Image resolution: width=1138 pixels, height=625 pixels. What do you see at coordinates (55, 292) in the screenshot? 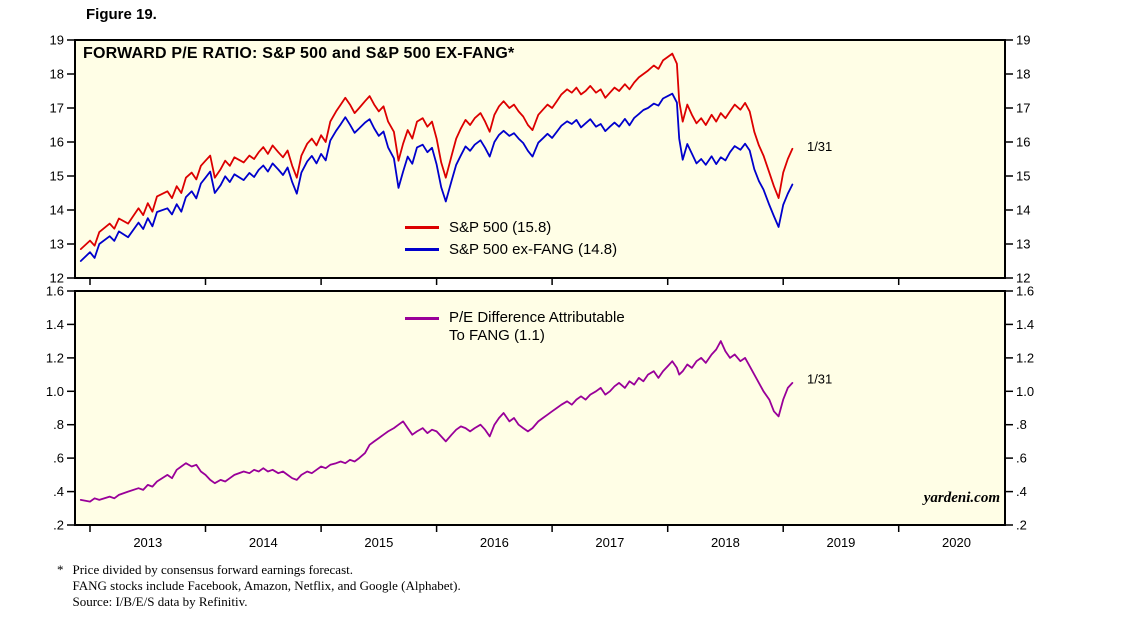
I see `y-tick-label-left: 1.6` at bounding box center [55, 292].